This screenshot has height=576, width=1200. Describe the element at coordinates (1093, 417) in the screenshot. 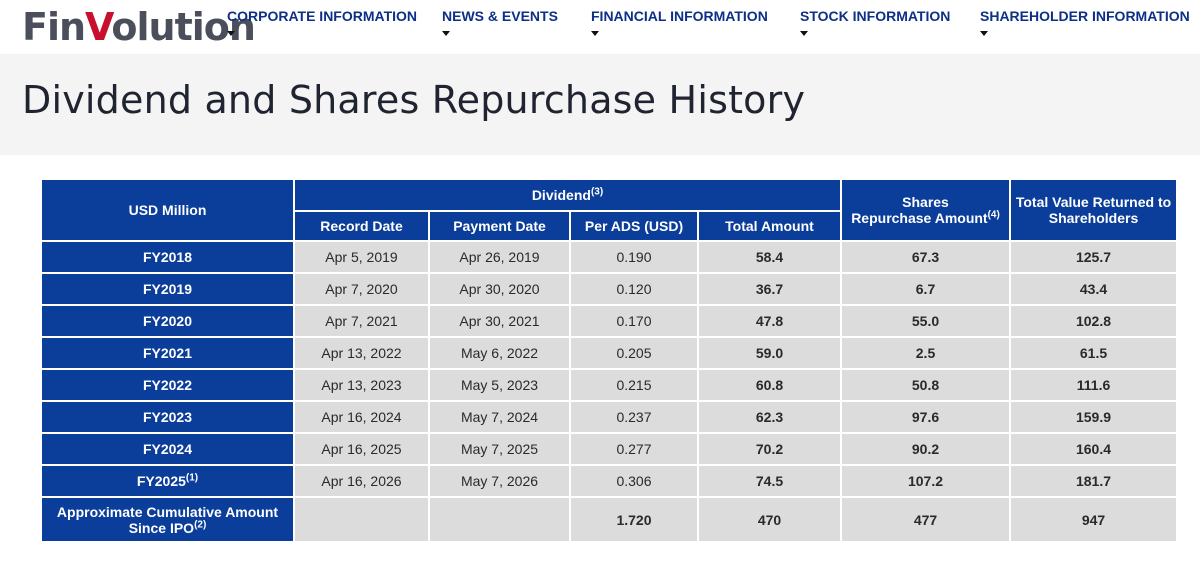

I see `cell-total-returned: 159.9` at that location.